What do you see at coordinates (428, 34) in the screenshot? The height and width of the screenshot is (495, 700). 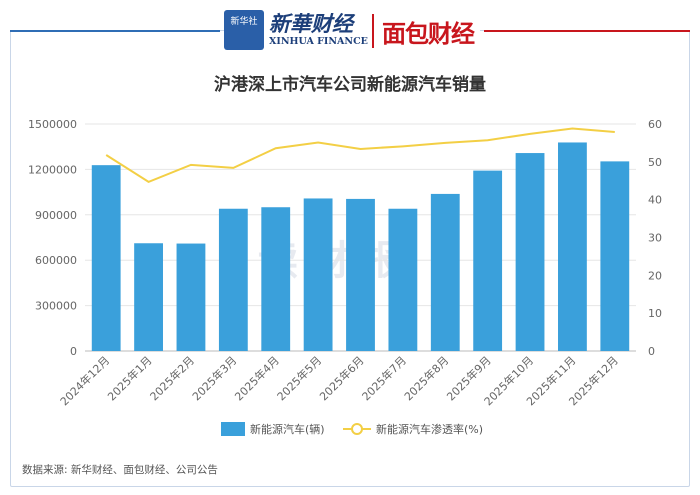 I see `mianbao-finance-logo: 面包财经` at bounding box center [428, 34].